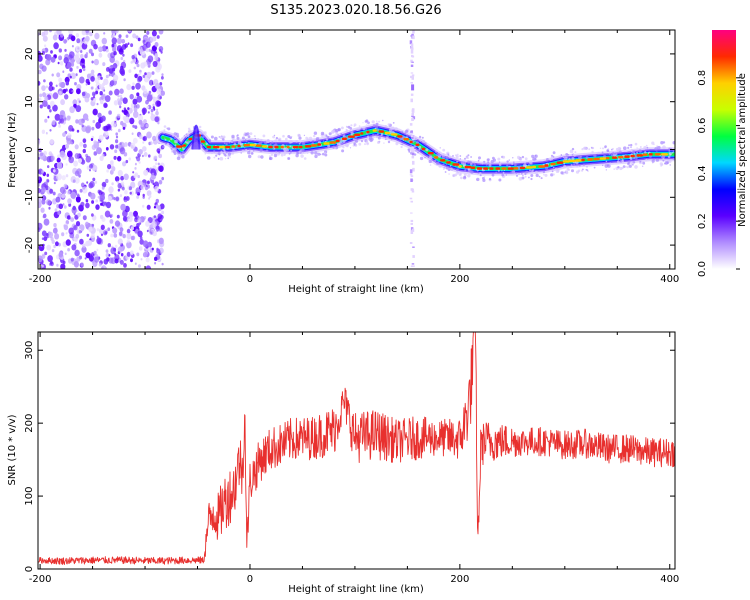 The height and width of the screenshot is (600, 750). Describe the element at coordinates (250, 579) in the screenshot. I see `x-tick-label: 0` at that location.